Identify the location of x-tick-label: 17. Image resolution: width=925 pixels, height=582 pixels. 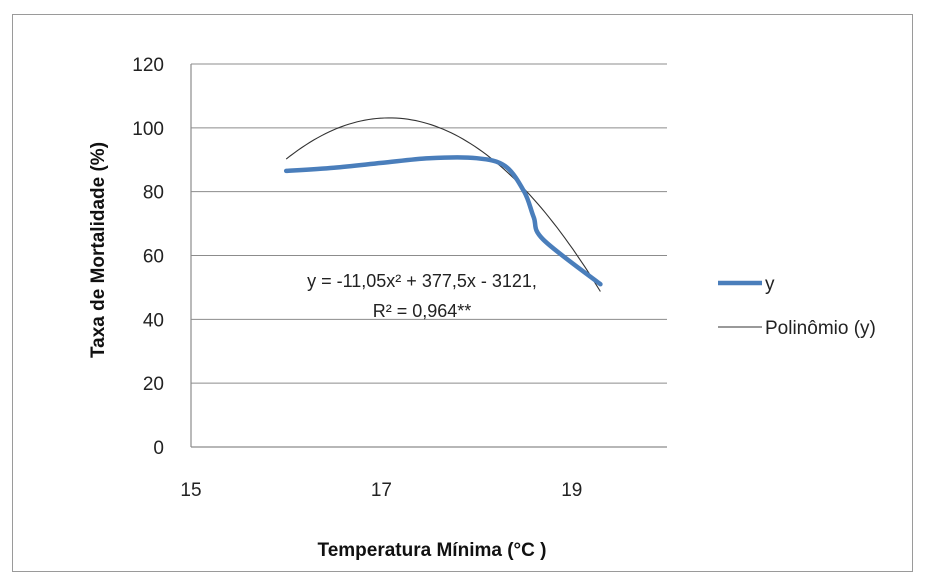
(381, 490).